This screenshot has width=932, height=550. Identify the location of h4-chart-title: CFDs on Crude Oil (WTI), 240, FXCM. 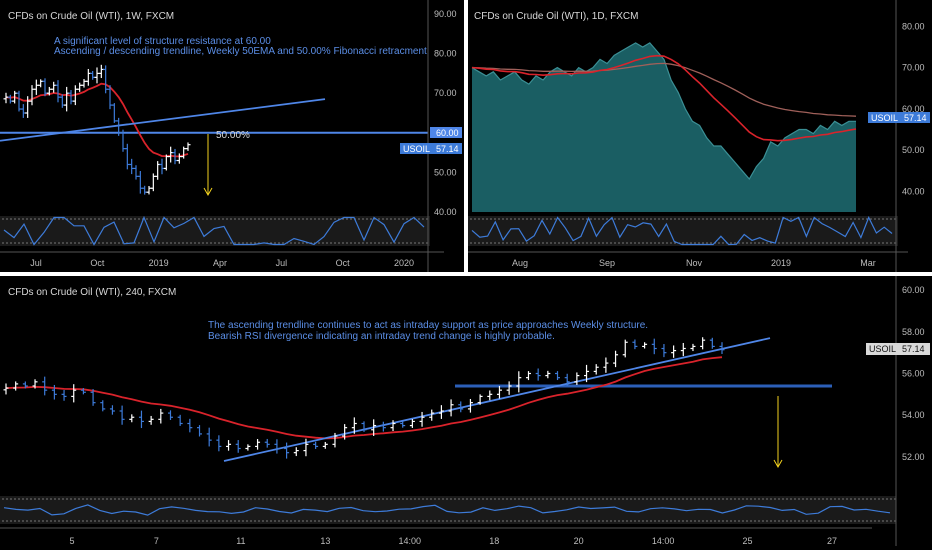
(92, 292).